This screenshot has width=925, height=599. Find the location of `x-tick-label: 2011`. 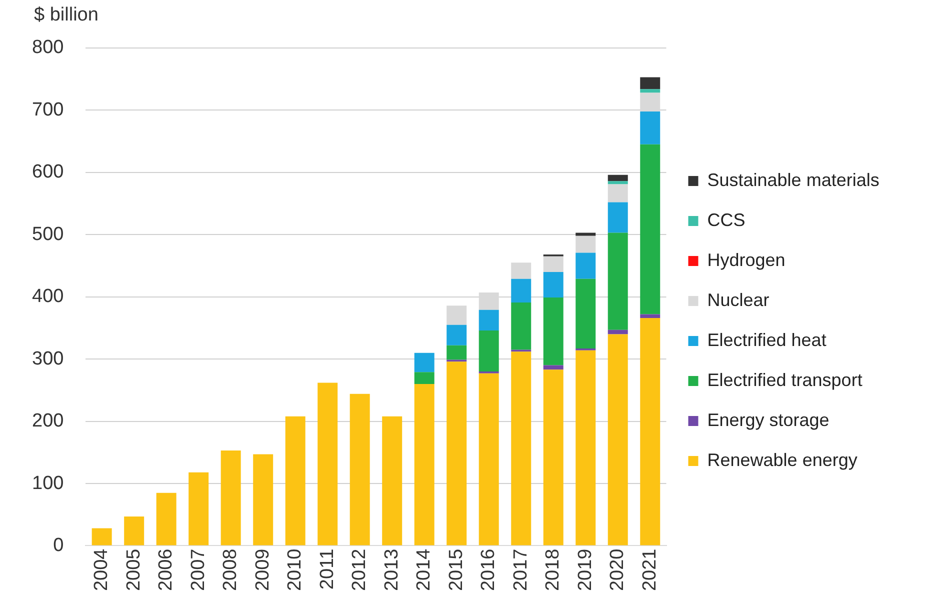

x-tick-label: 2011 is located at coordinates (327, 569).